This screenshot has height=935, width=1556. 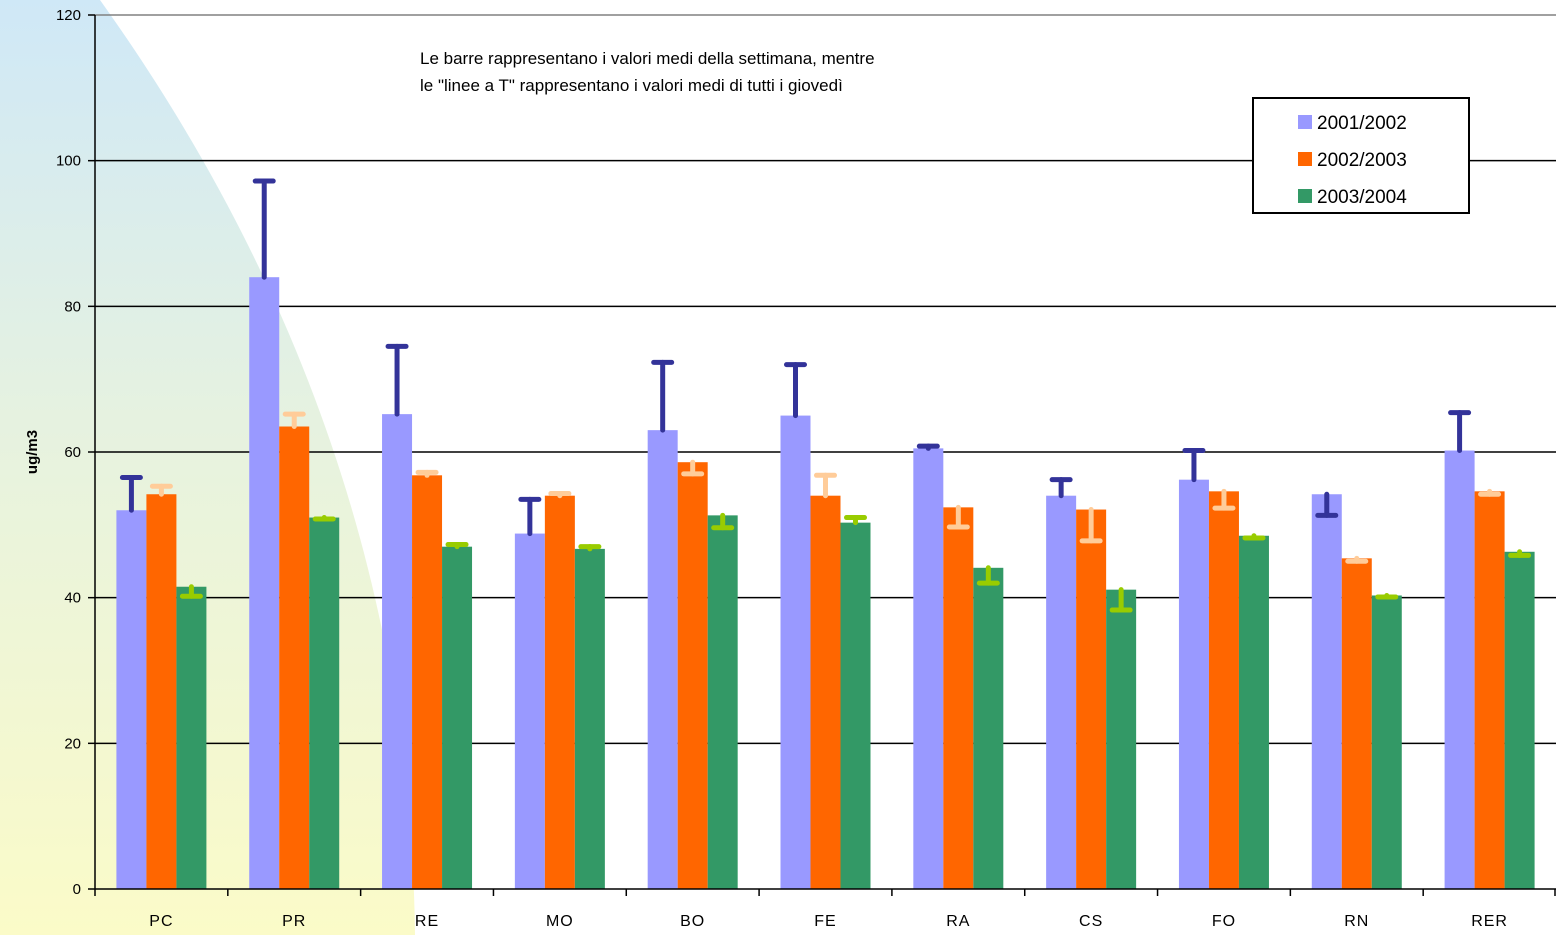 I want to click on t-line-2001-2002-bo, so click(x=663, y=396).